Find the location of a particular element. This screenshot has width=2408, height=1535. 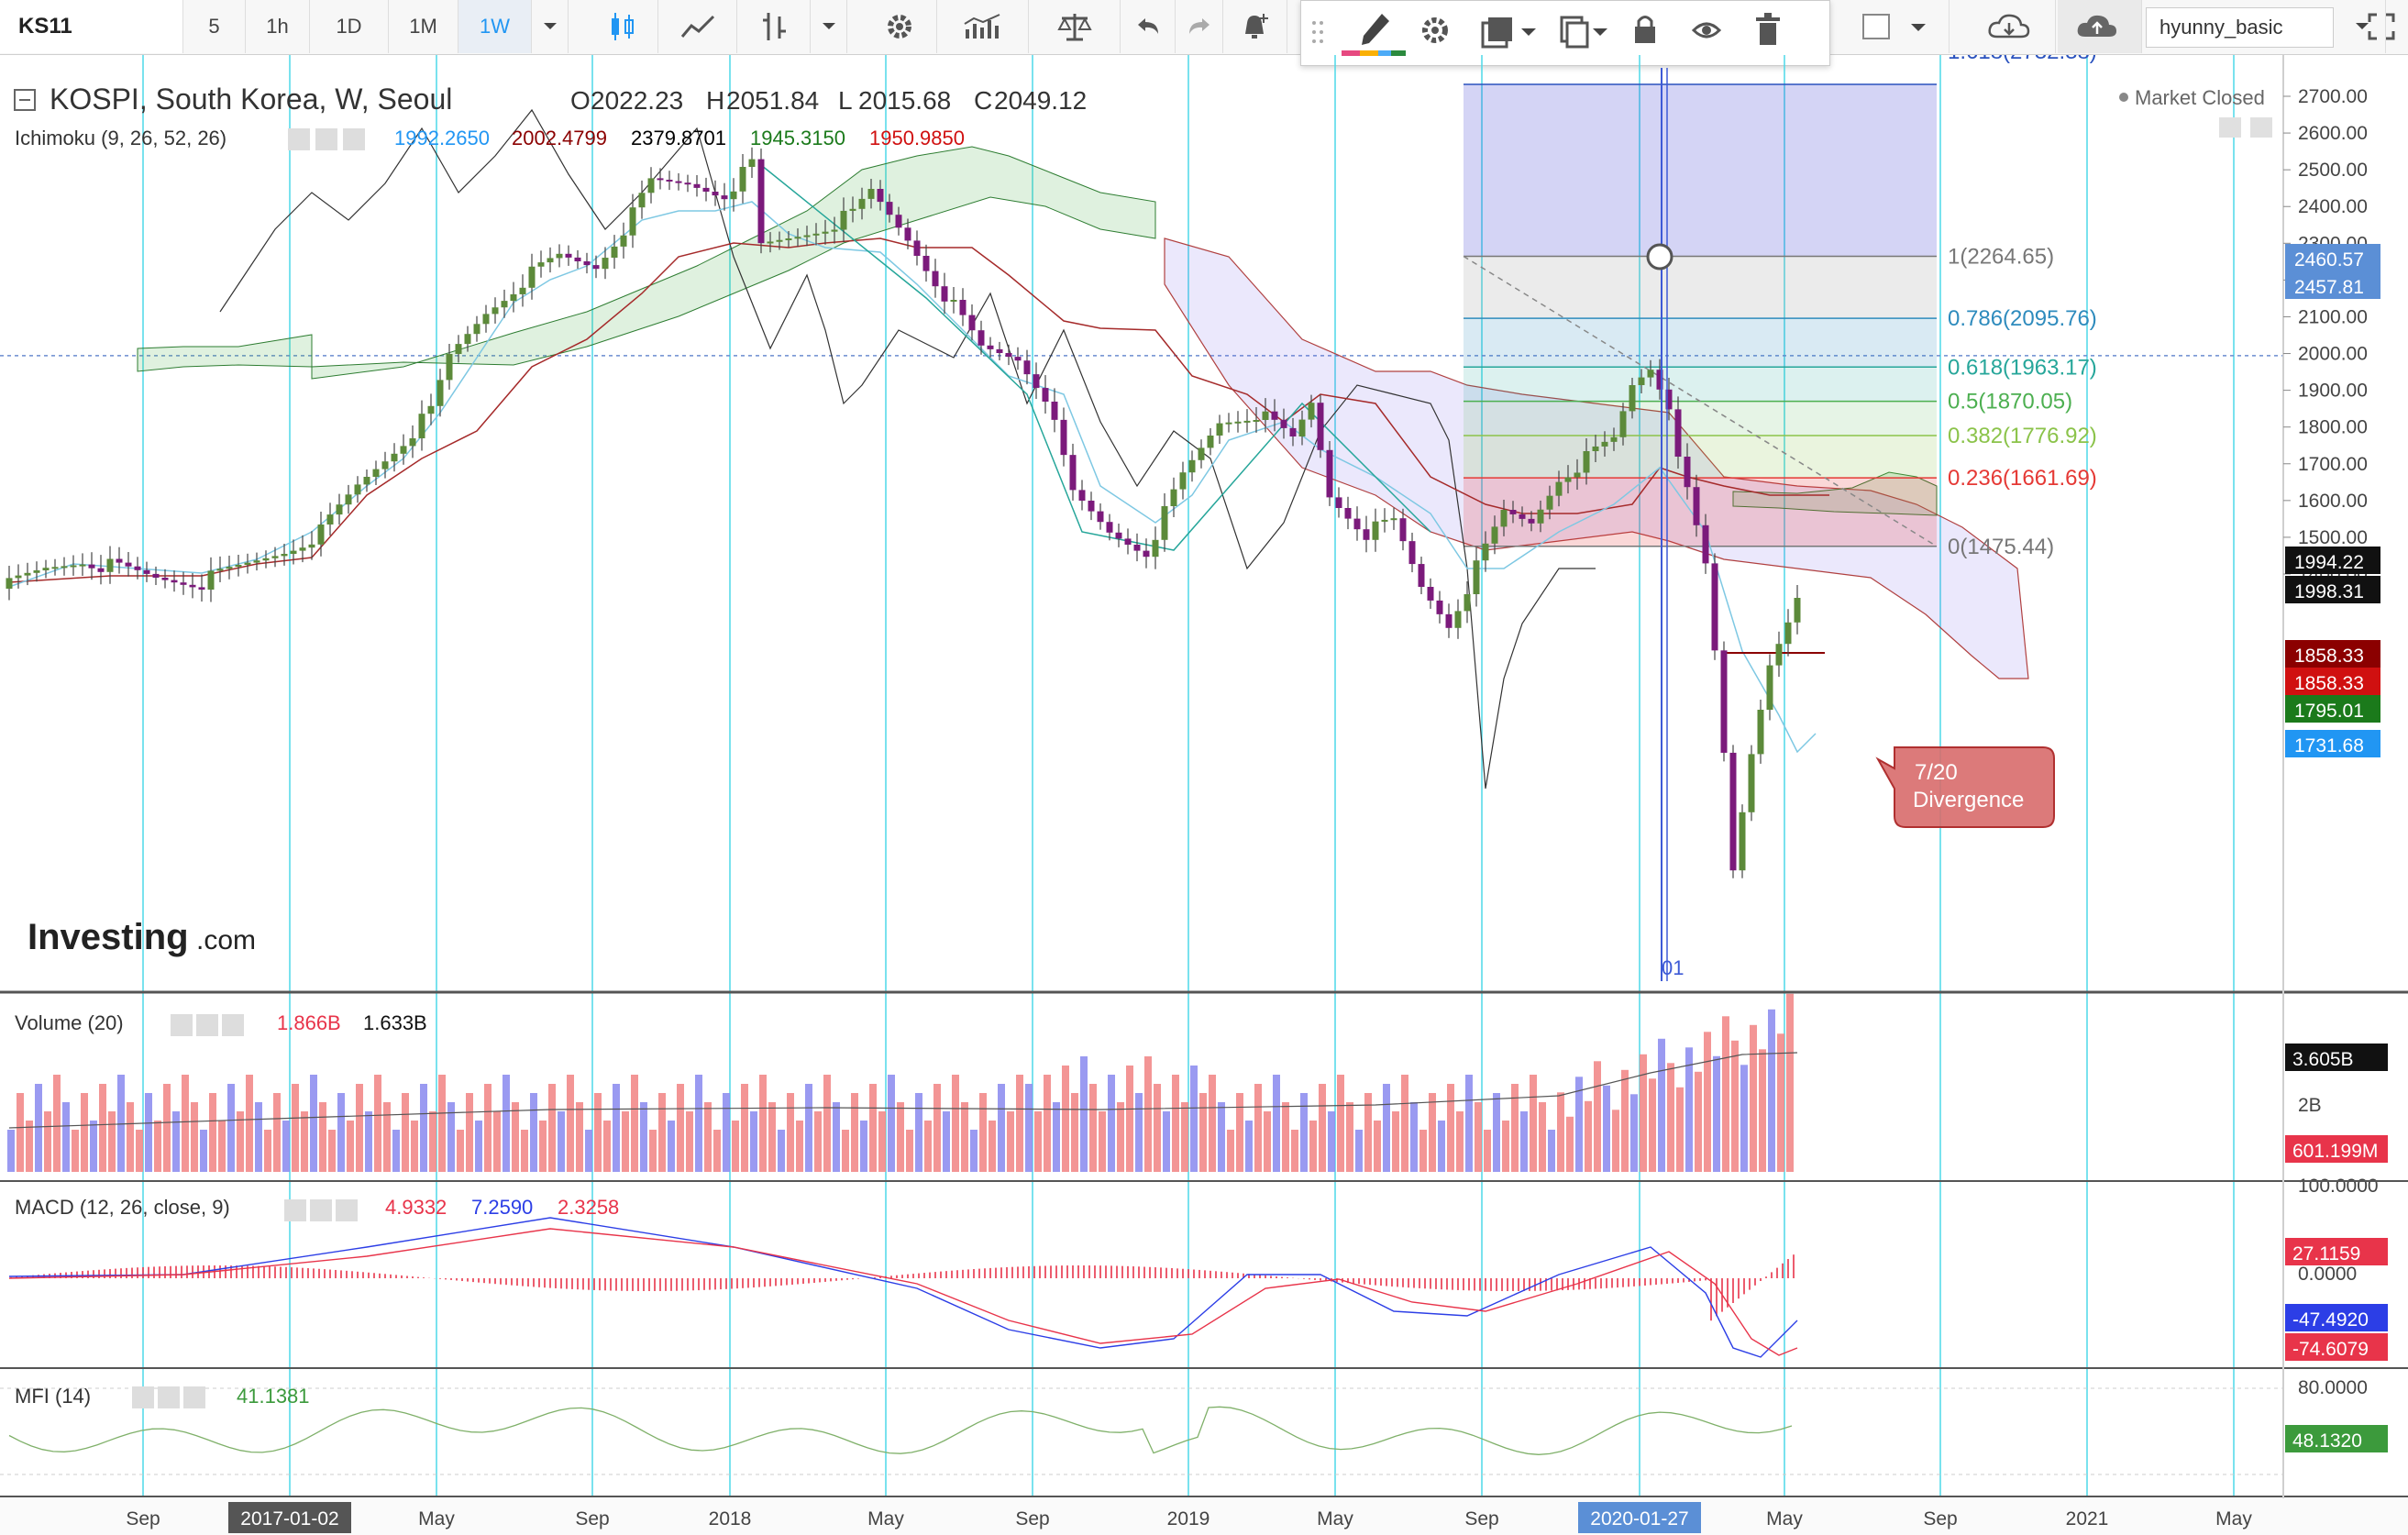

divergence-callout: 7/20 Divergence is located at coordinates (1965, 787).